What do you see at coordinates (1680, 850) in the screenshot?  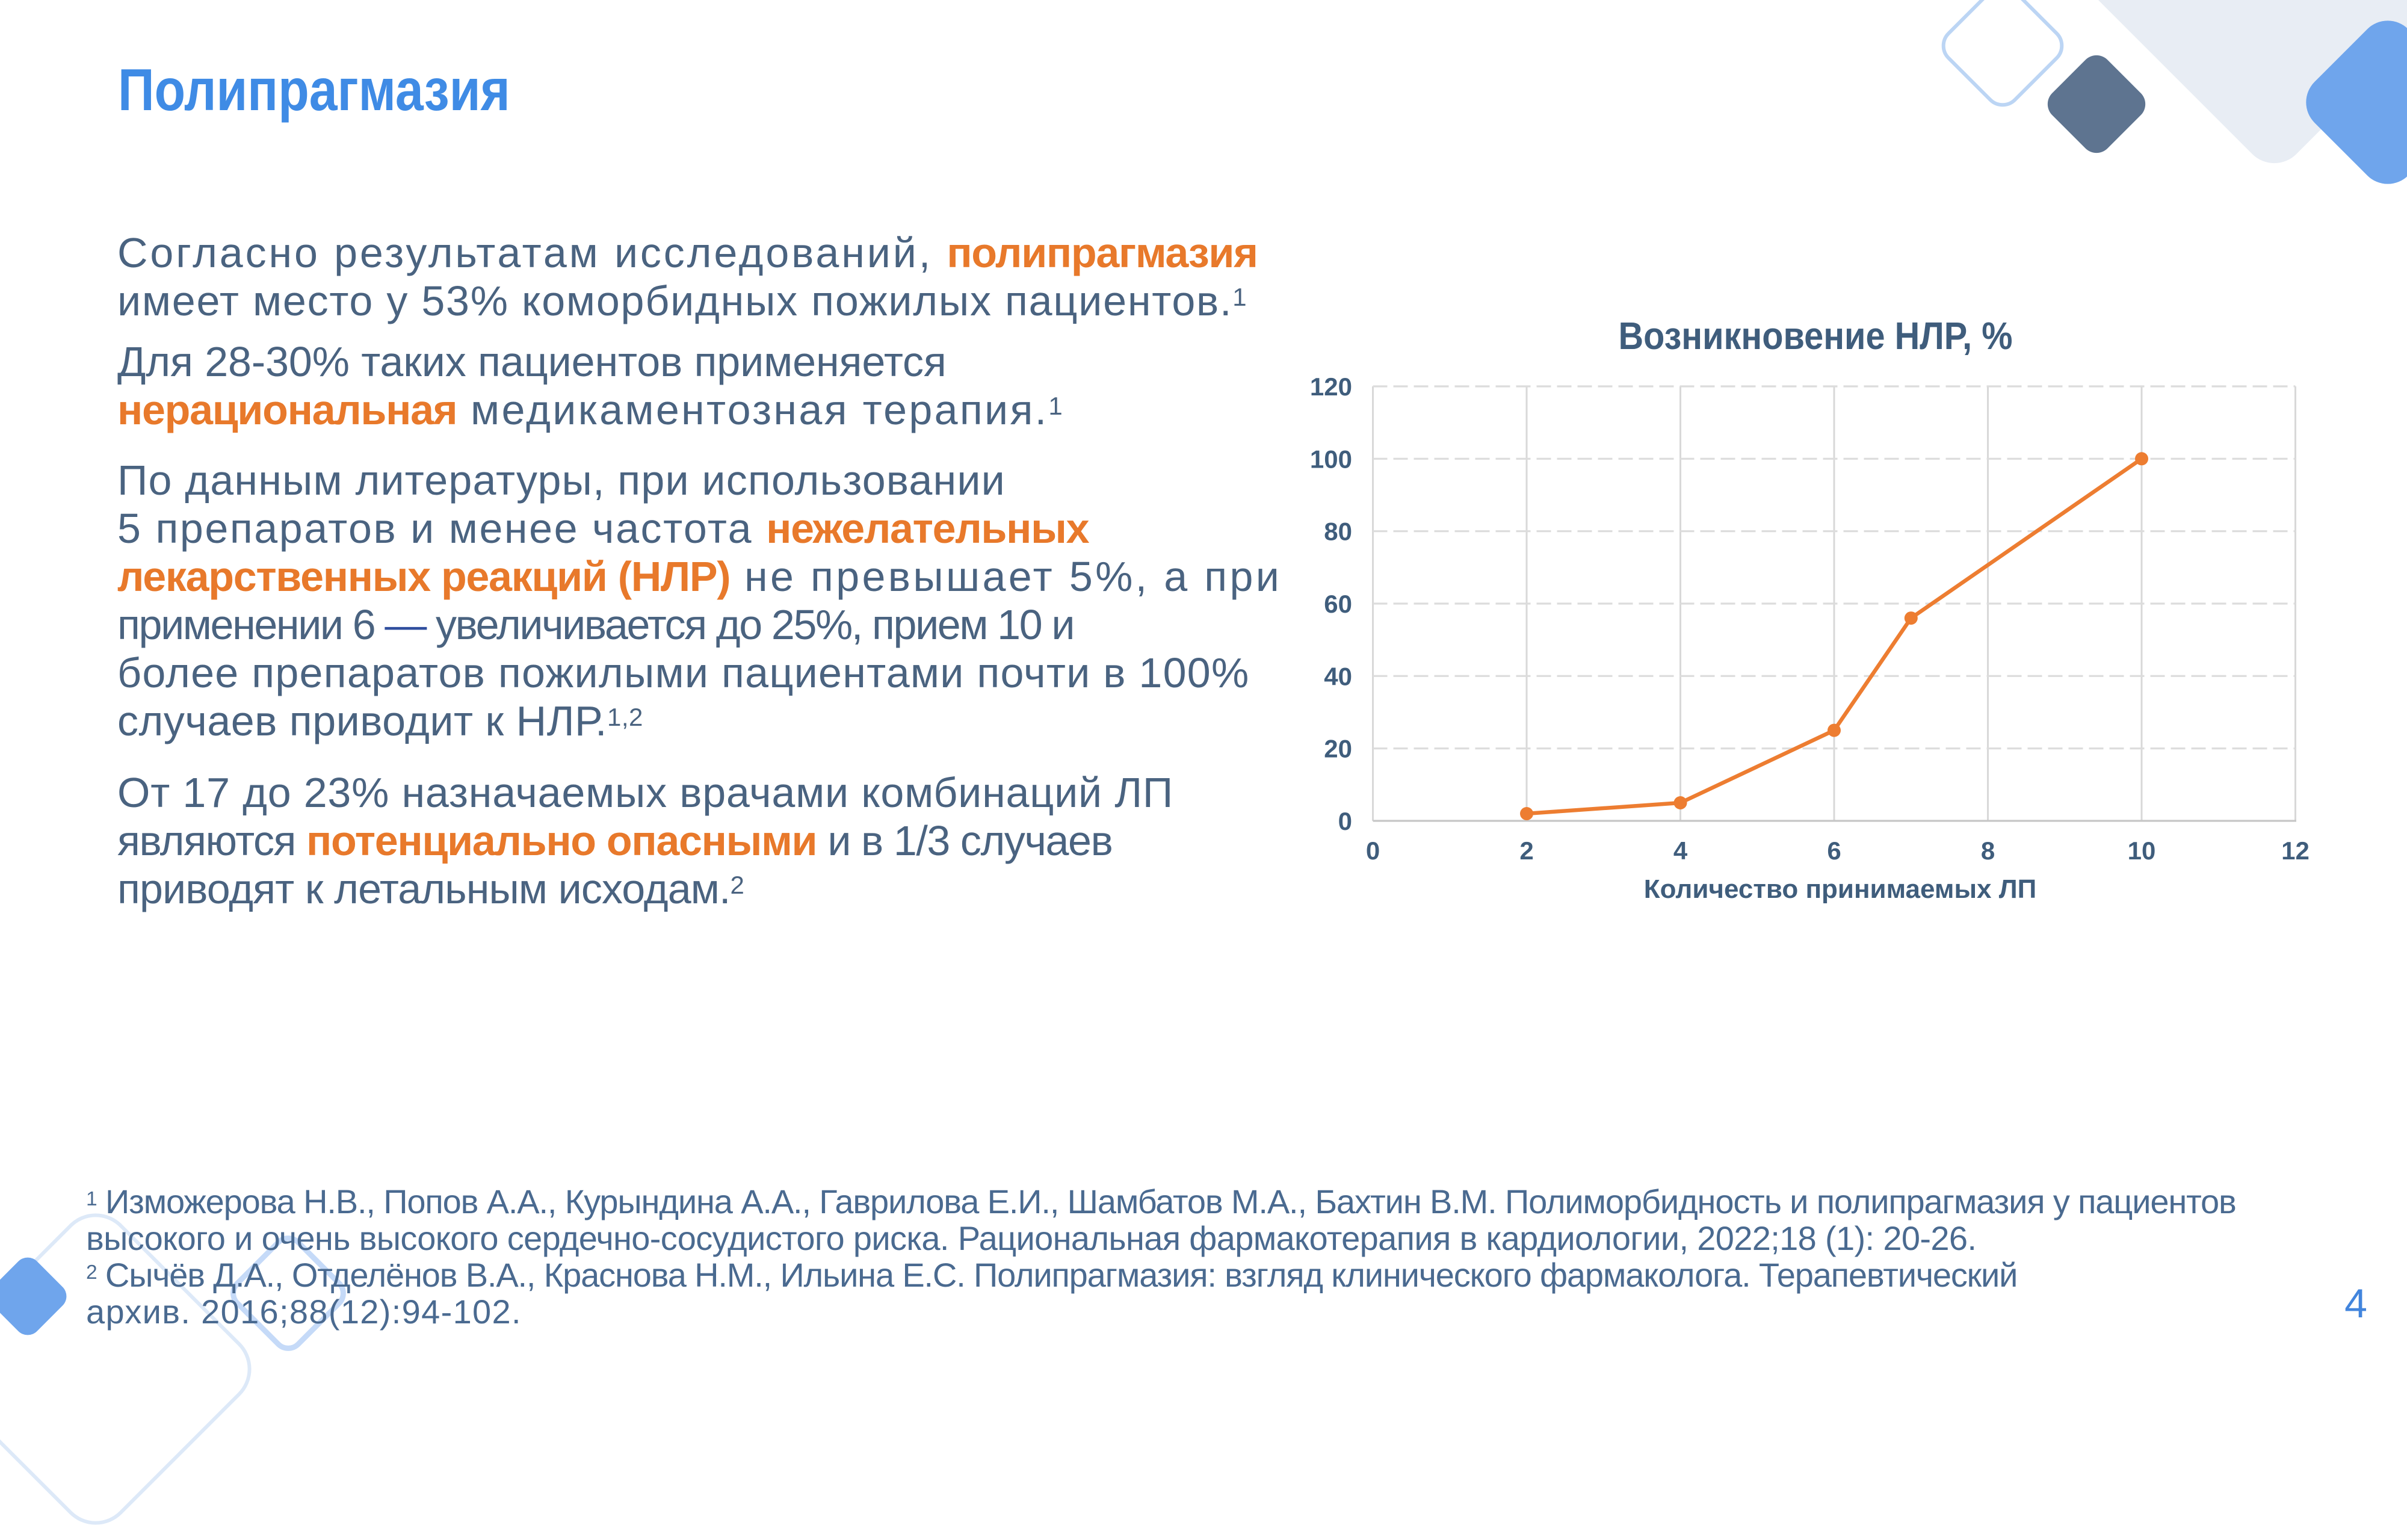 I see `svg-text: 4` at bounding box center [1680, 850].